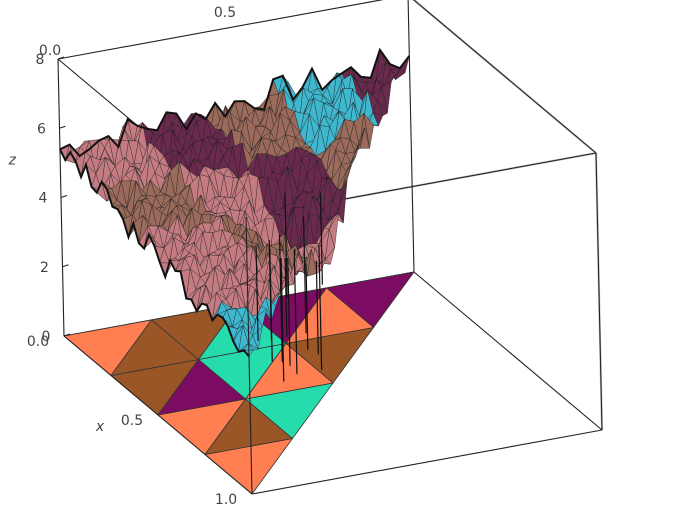 This screenshot has height=523, width=683. I want to click on z-tick-label: 0, so click(46, 337).